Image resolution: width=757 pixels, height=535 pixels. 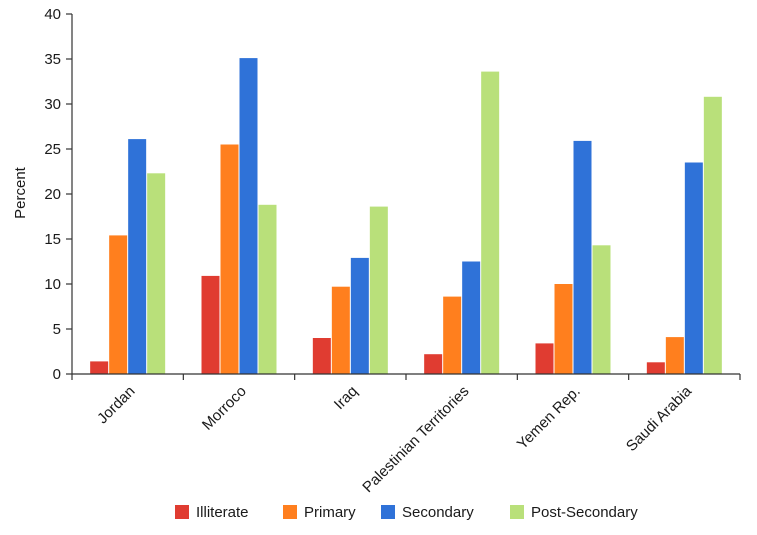 What do you see at coordinates (224, 408) in the screenshot?
I see `x-category-label: Morroco` at bounding box center [224, 408].